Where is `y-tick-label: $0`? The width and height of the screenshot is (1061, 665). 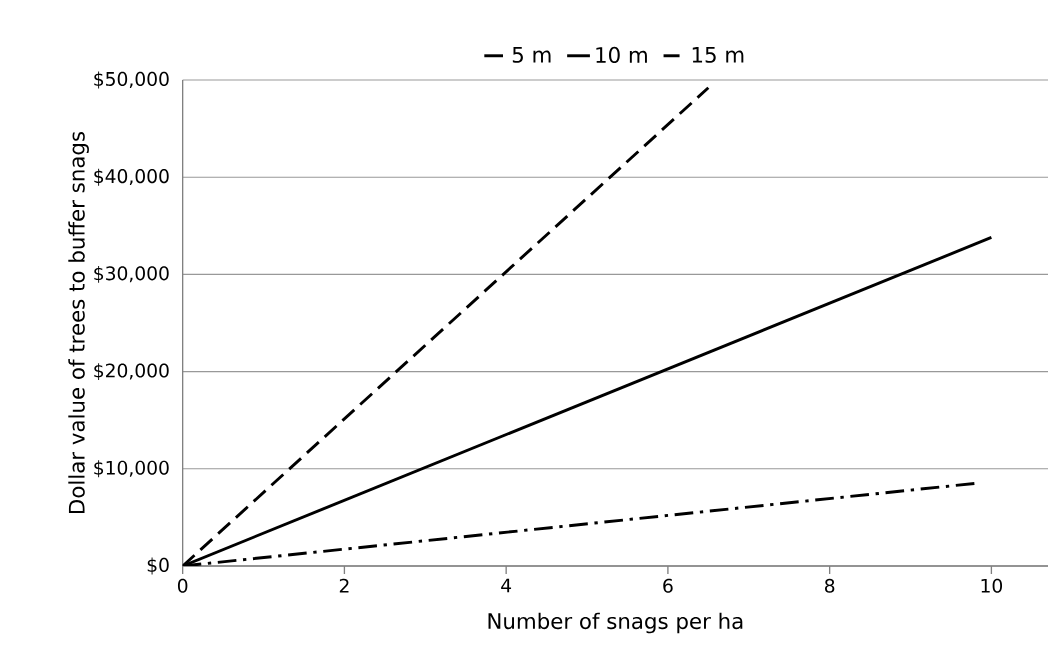
y-tick-label: $0 is located at coordinates (158, 566).